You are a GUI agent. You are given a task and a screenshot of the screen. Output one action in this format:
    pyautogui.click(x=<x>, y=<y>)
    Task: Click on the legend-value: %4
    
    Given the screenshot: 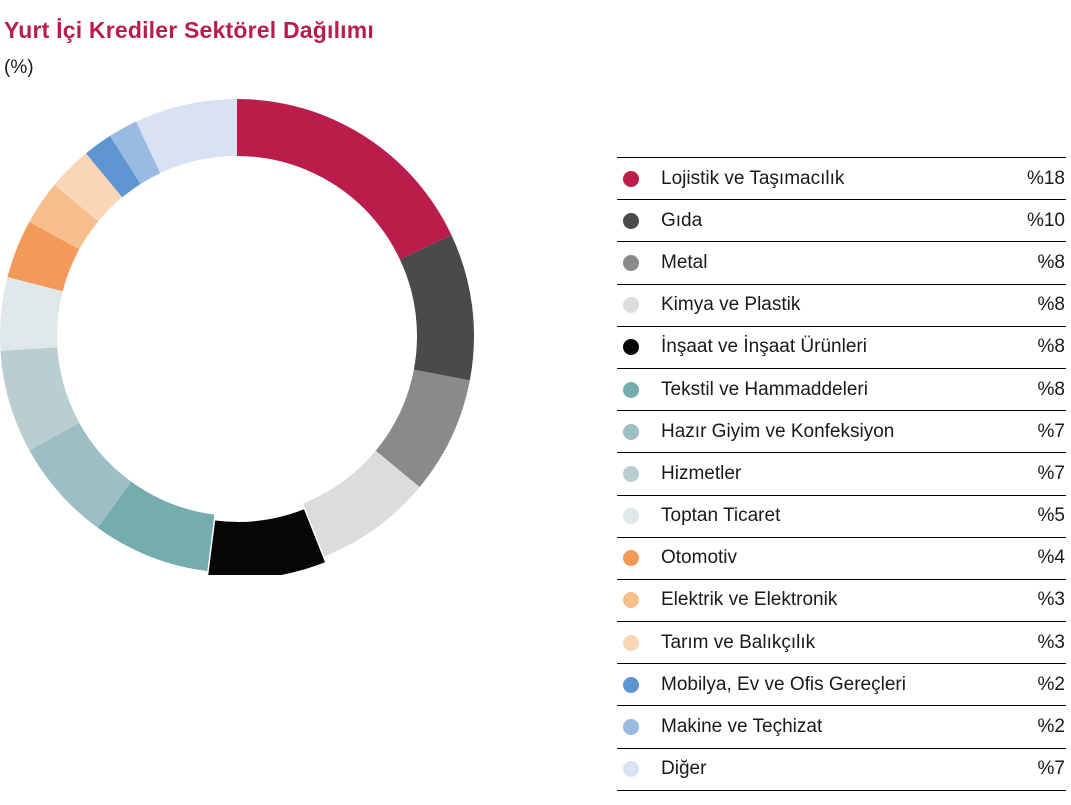 What is the action you would take?
    pyautogui.click(x=1051, y=558)
    